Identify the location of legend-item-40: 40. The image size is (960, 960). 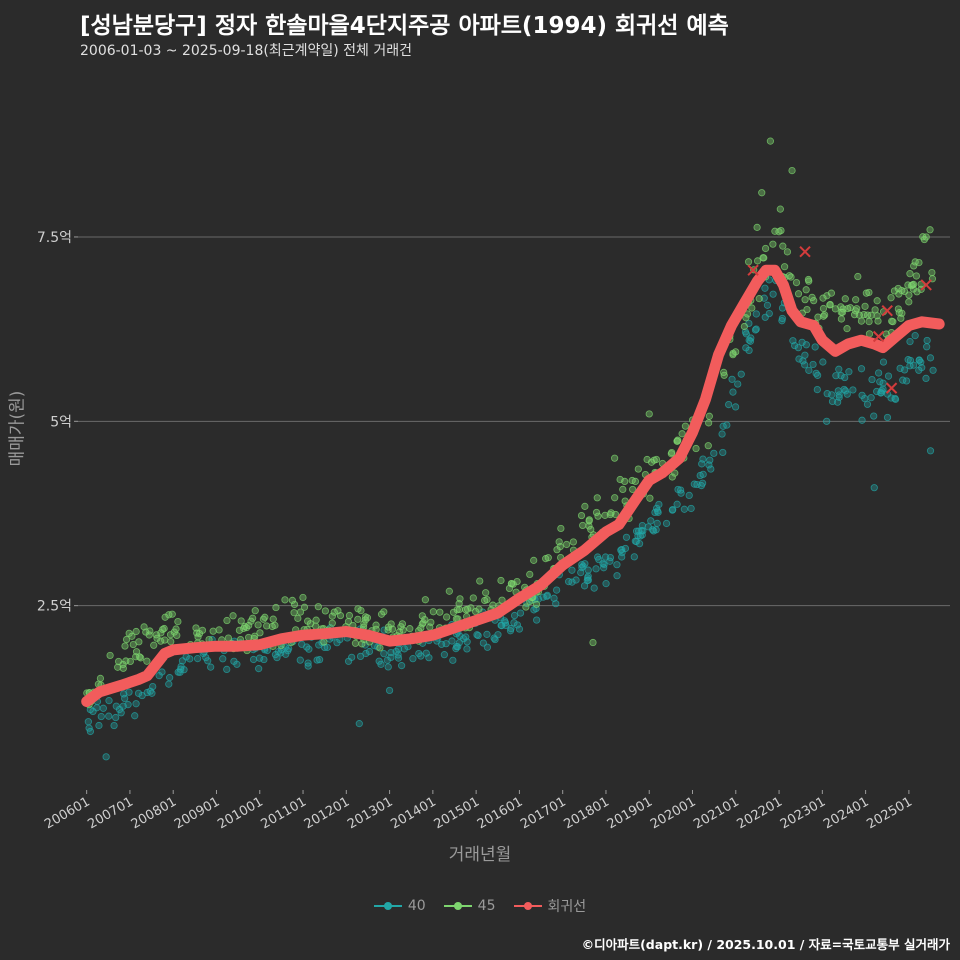
(399, 906).